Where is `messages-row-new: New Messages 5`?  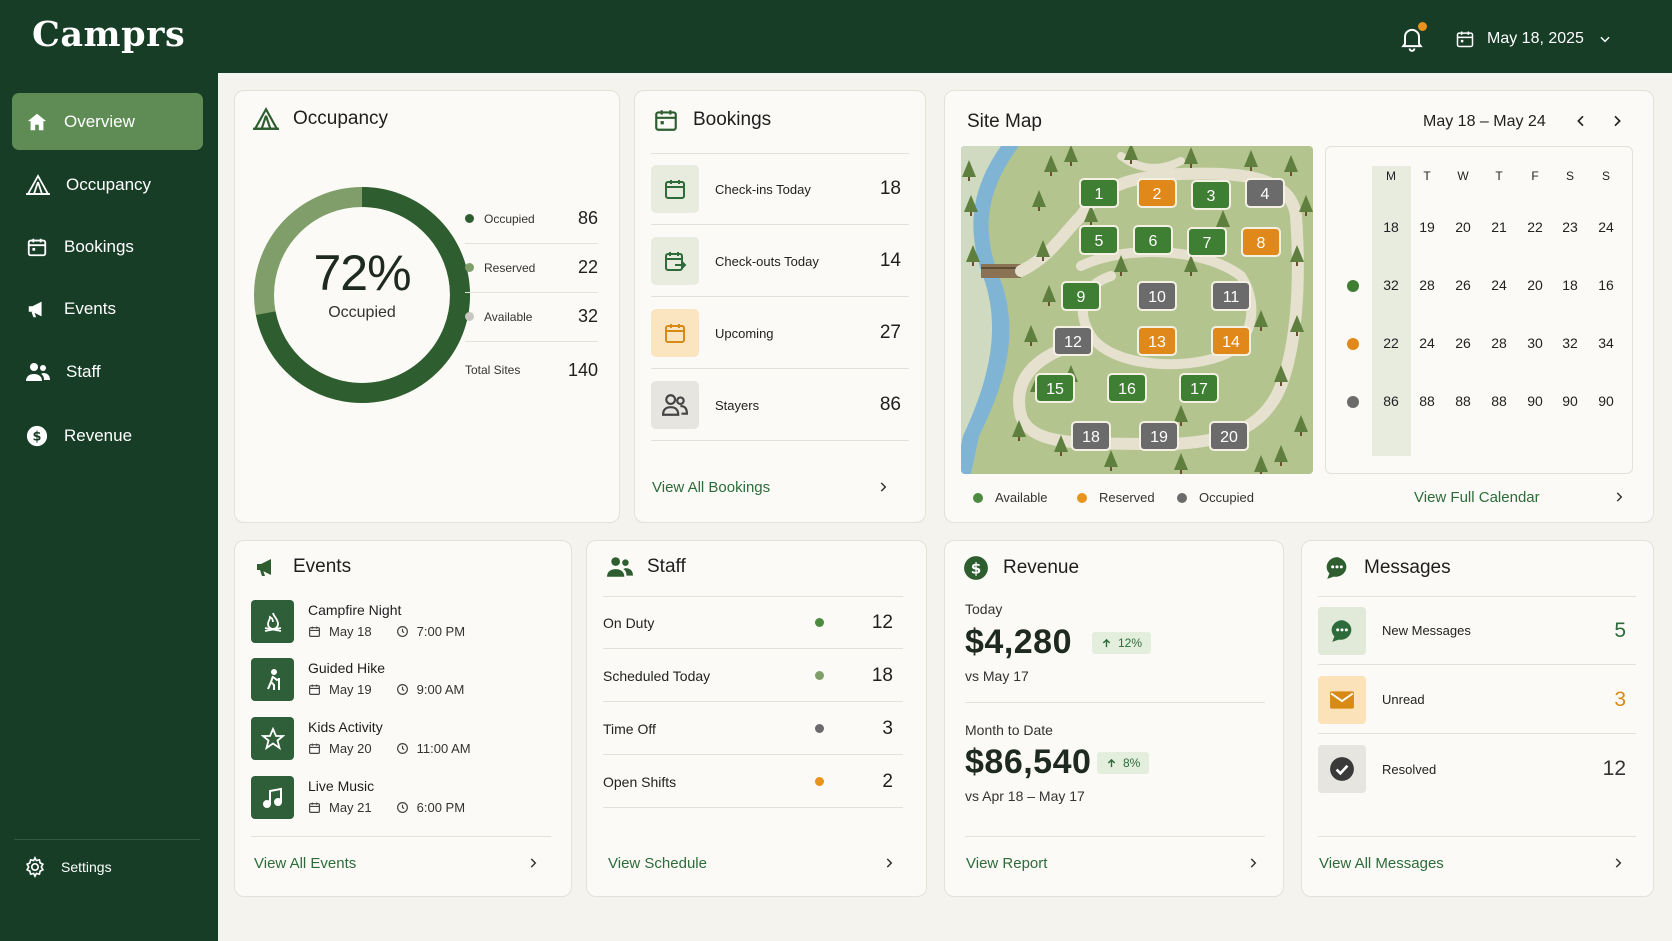 messages-row-new: New Messages 5 is located at coordinates (1477, 631).